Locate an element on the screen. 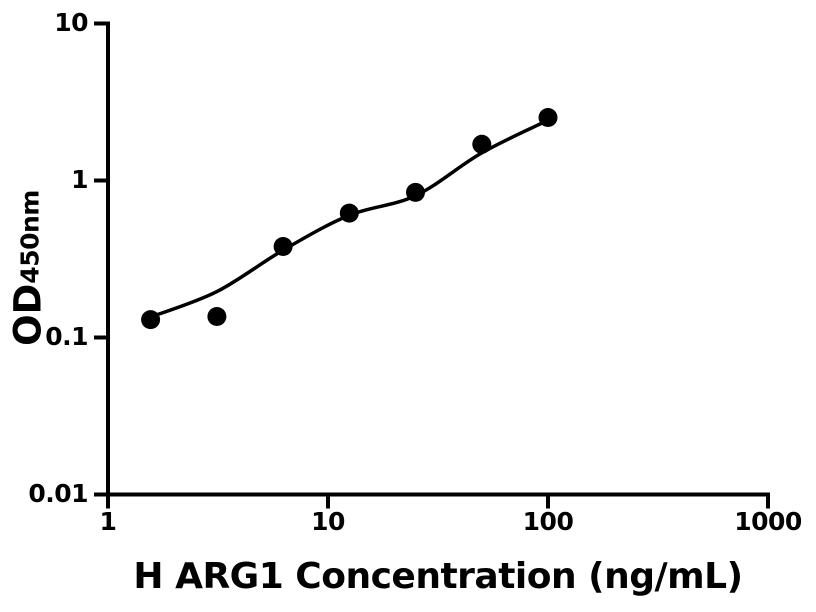  y-tick-label-0.1: 0.1 is located at coordinates (66, 336).